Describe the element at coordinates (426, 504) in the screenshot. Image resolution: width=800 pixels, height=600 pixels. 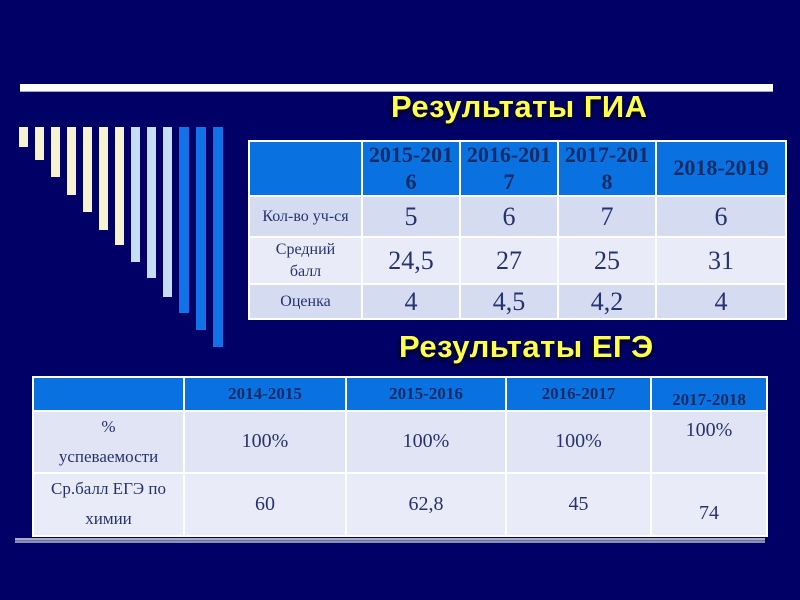
I see `cell-value: 62,8` at that location.